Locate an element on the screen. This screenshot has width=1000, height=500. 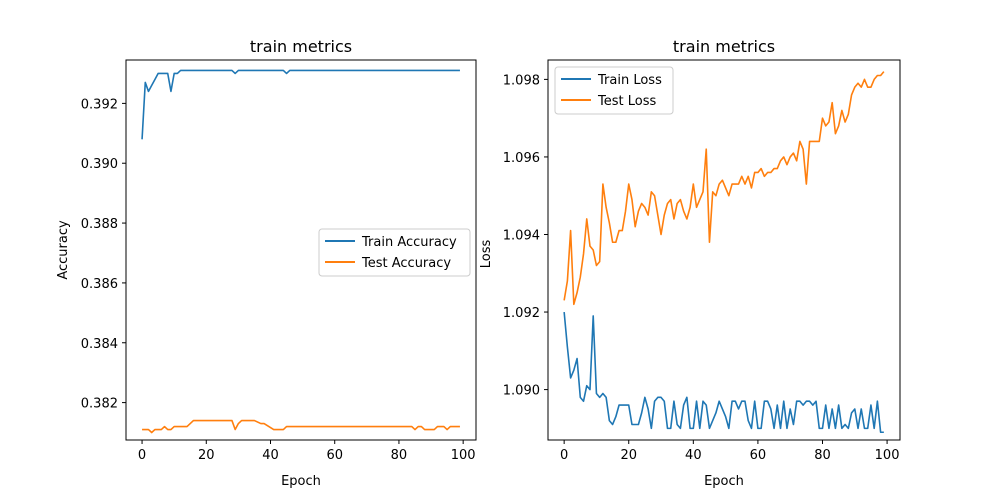
loss-y-ticks: 1.090 1.092 1.094 1.096 1.098 is located at coordinates (525, 236).